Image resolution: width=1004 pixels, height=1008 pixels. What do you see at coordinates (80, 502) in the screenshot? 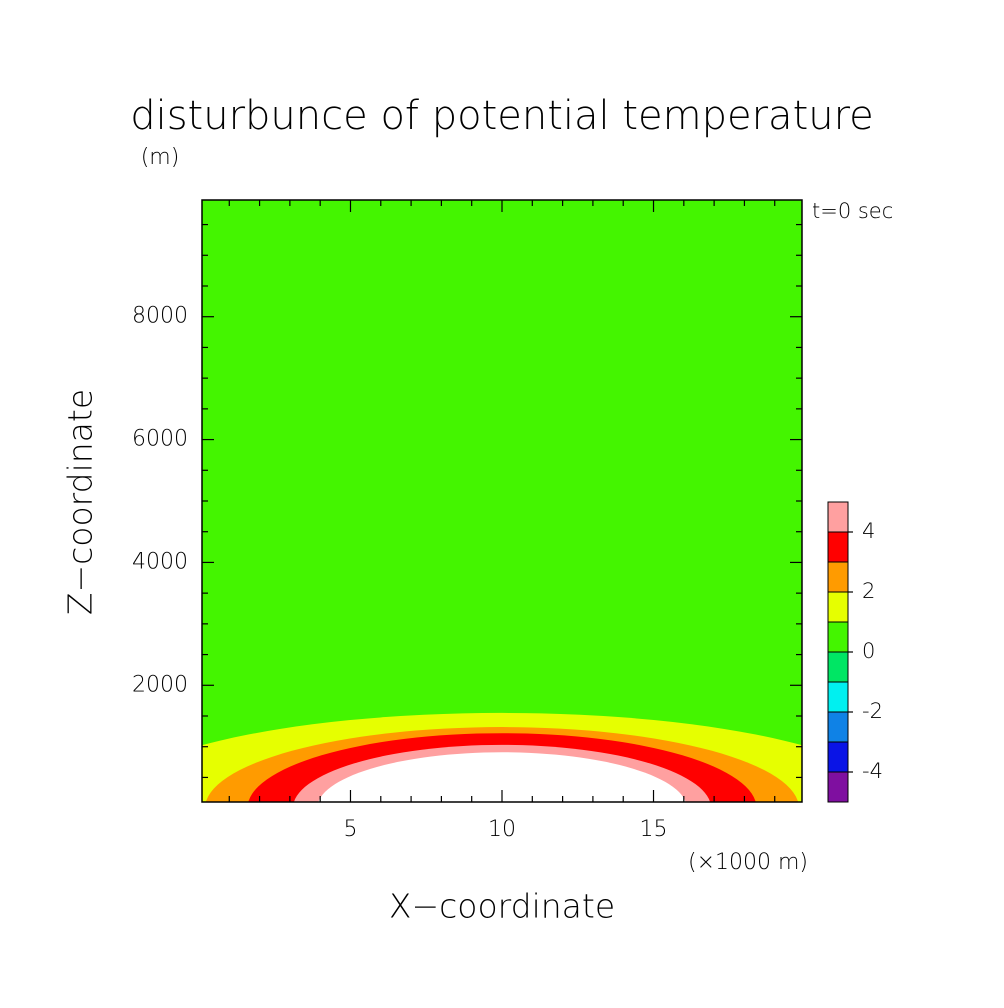
I see `y-axis-title: Z−coordinate` at bounding box center [80, 502].